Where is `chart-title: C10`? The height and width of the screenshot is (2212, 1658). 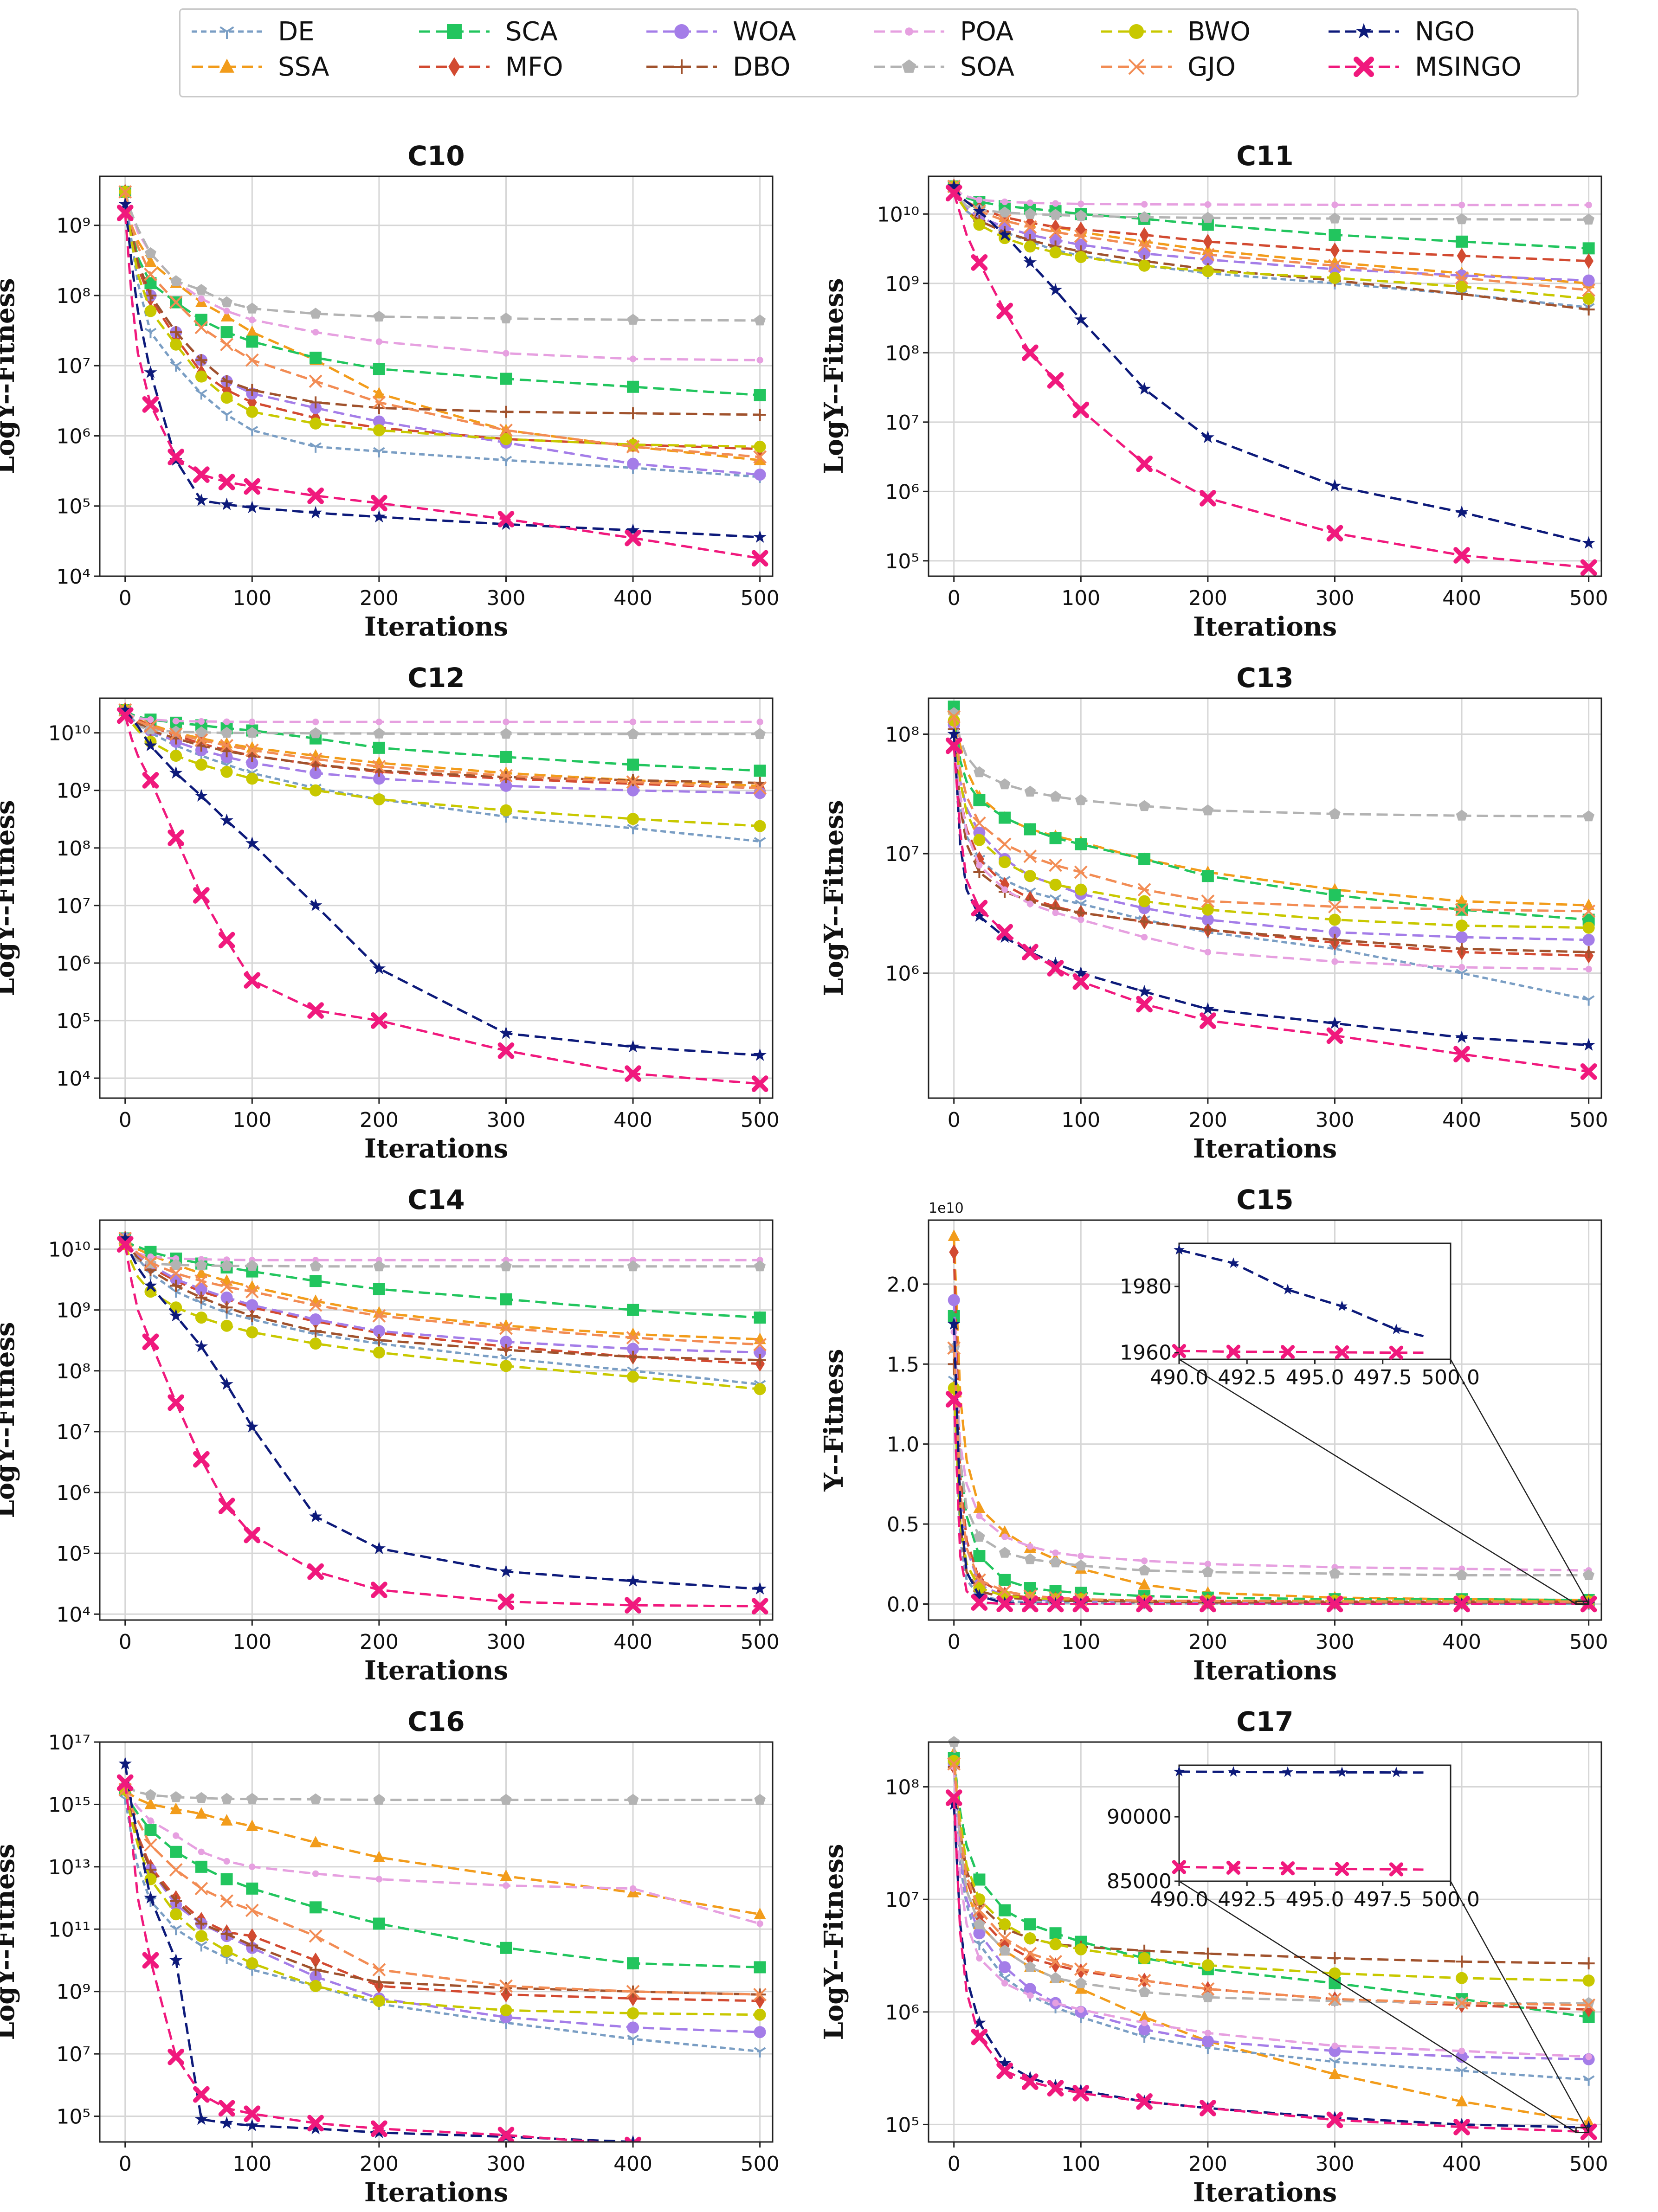 chart-title: C10 is located at coordinates (435, 156).